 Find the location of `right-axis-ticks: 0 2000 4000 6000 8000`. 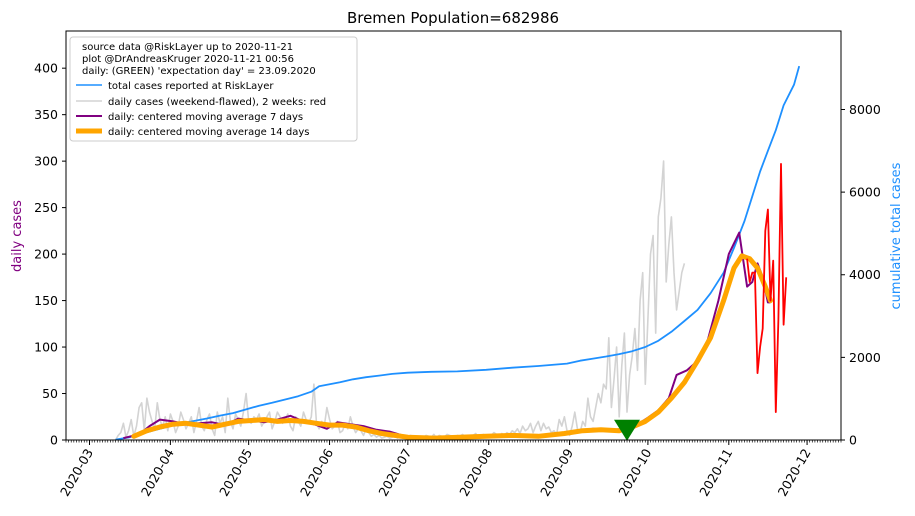

right-axis-ticks: 0 2000 4000 6000 8000 is located at coordinates (861, 275).